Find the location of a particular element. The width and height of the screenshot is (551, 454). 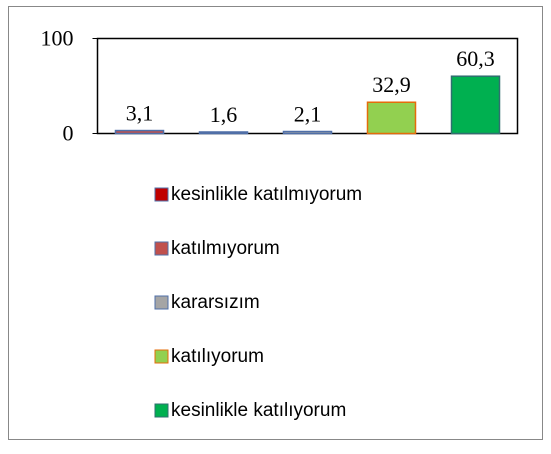

legend-label: katılmıyorum is located at coordinates (225, 248).